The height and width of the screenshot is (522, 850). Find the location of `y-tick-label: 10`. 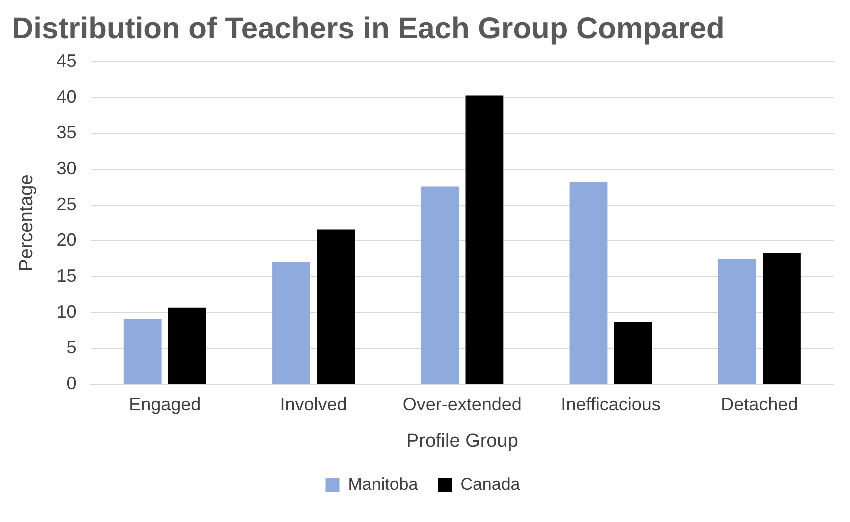

y-tick-label: 10 is located at coordinates (66, 312).